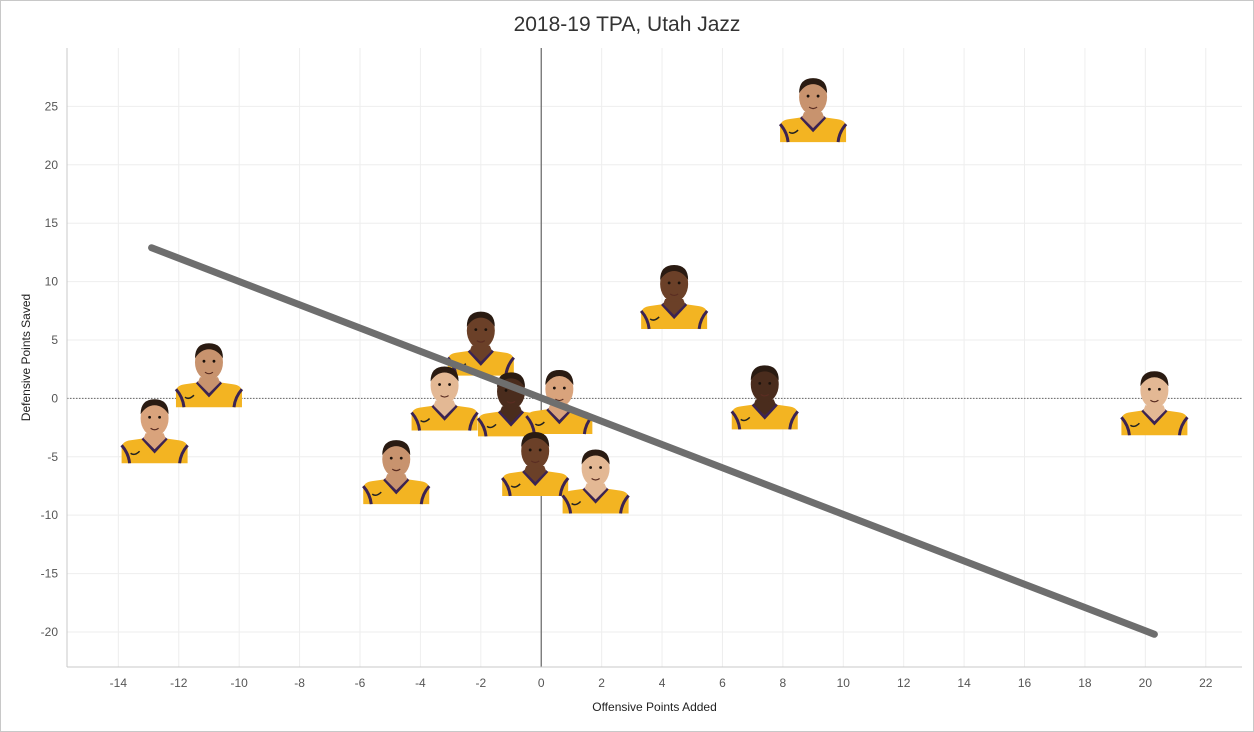 The width and height of the screenshot is (1254, 732). I want to click on x-axis-label: Offensive Points Added, so click(654, 707).